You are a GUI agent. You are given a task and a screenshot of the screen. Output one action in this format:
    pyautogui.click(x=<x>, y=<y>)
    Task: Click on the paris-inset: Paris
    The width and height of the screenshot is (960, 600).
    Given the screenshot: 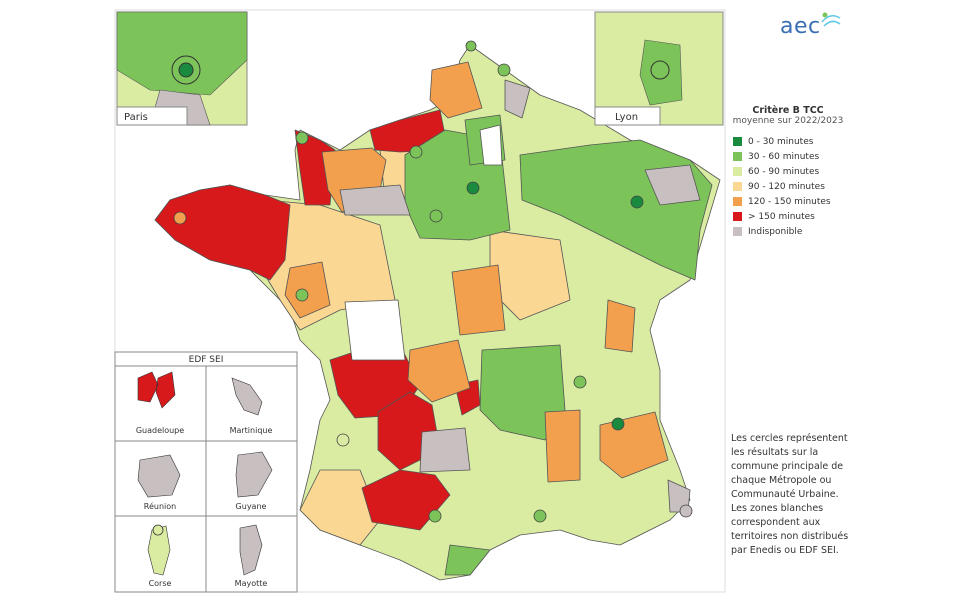 What is the action you would take?
    pyautogui.click(x=182, y=68)
    